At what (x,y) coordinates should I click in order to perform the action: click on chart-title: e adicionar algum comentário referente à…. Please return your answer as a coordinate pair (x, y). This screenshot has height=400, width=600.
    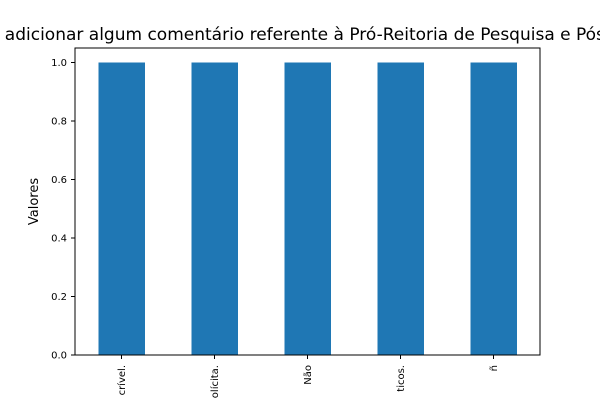
    Looking at the image, I should click on (300, 35).